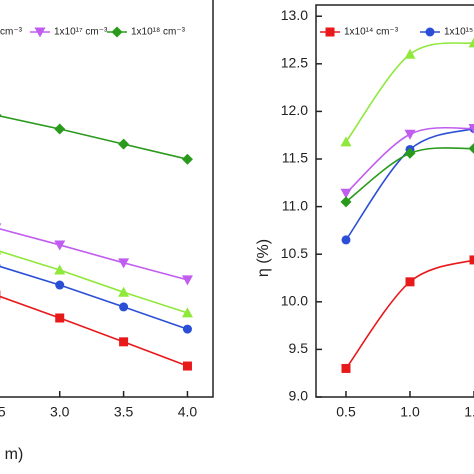 This screenshot has width=474, height=474. I want to click on y-tick-label: 11.5, so click(295, 158).